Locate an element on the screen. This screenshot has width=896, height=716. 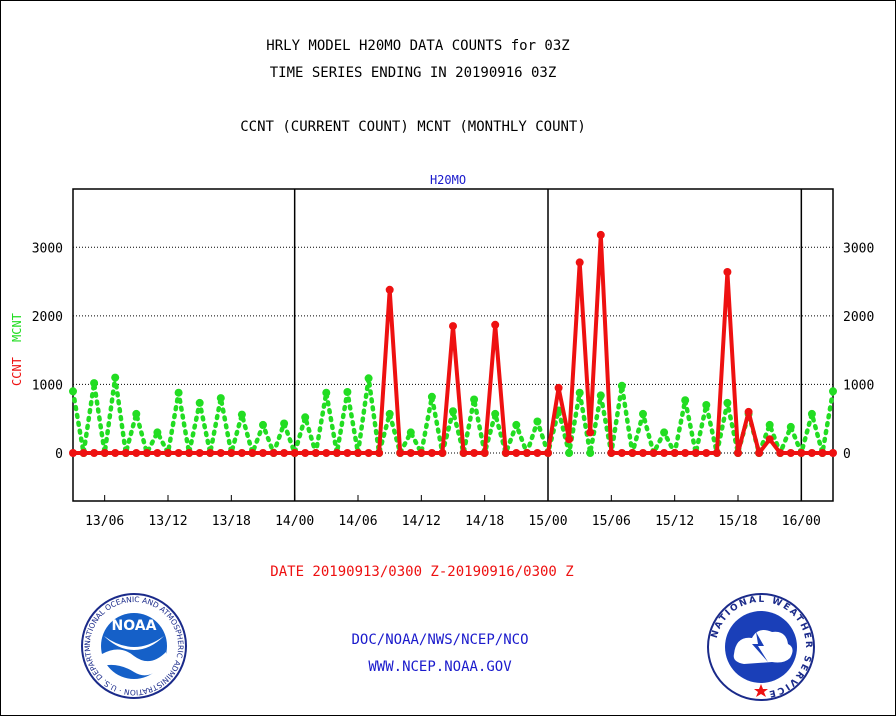
x-tick-label: 15/00 is located at coordinates (547, 521).